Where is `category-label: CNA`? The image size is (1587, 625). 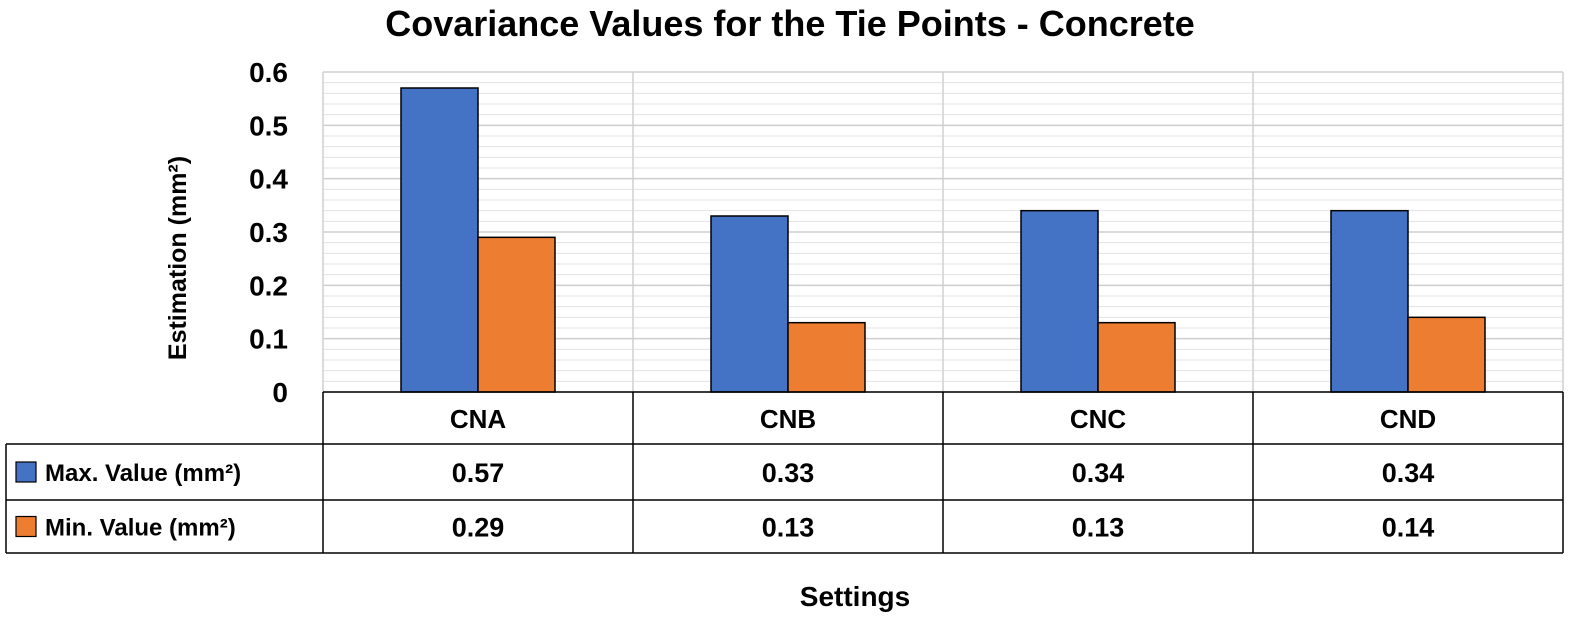
category-label: CNA is located at coordinates (478, 419).